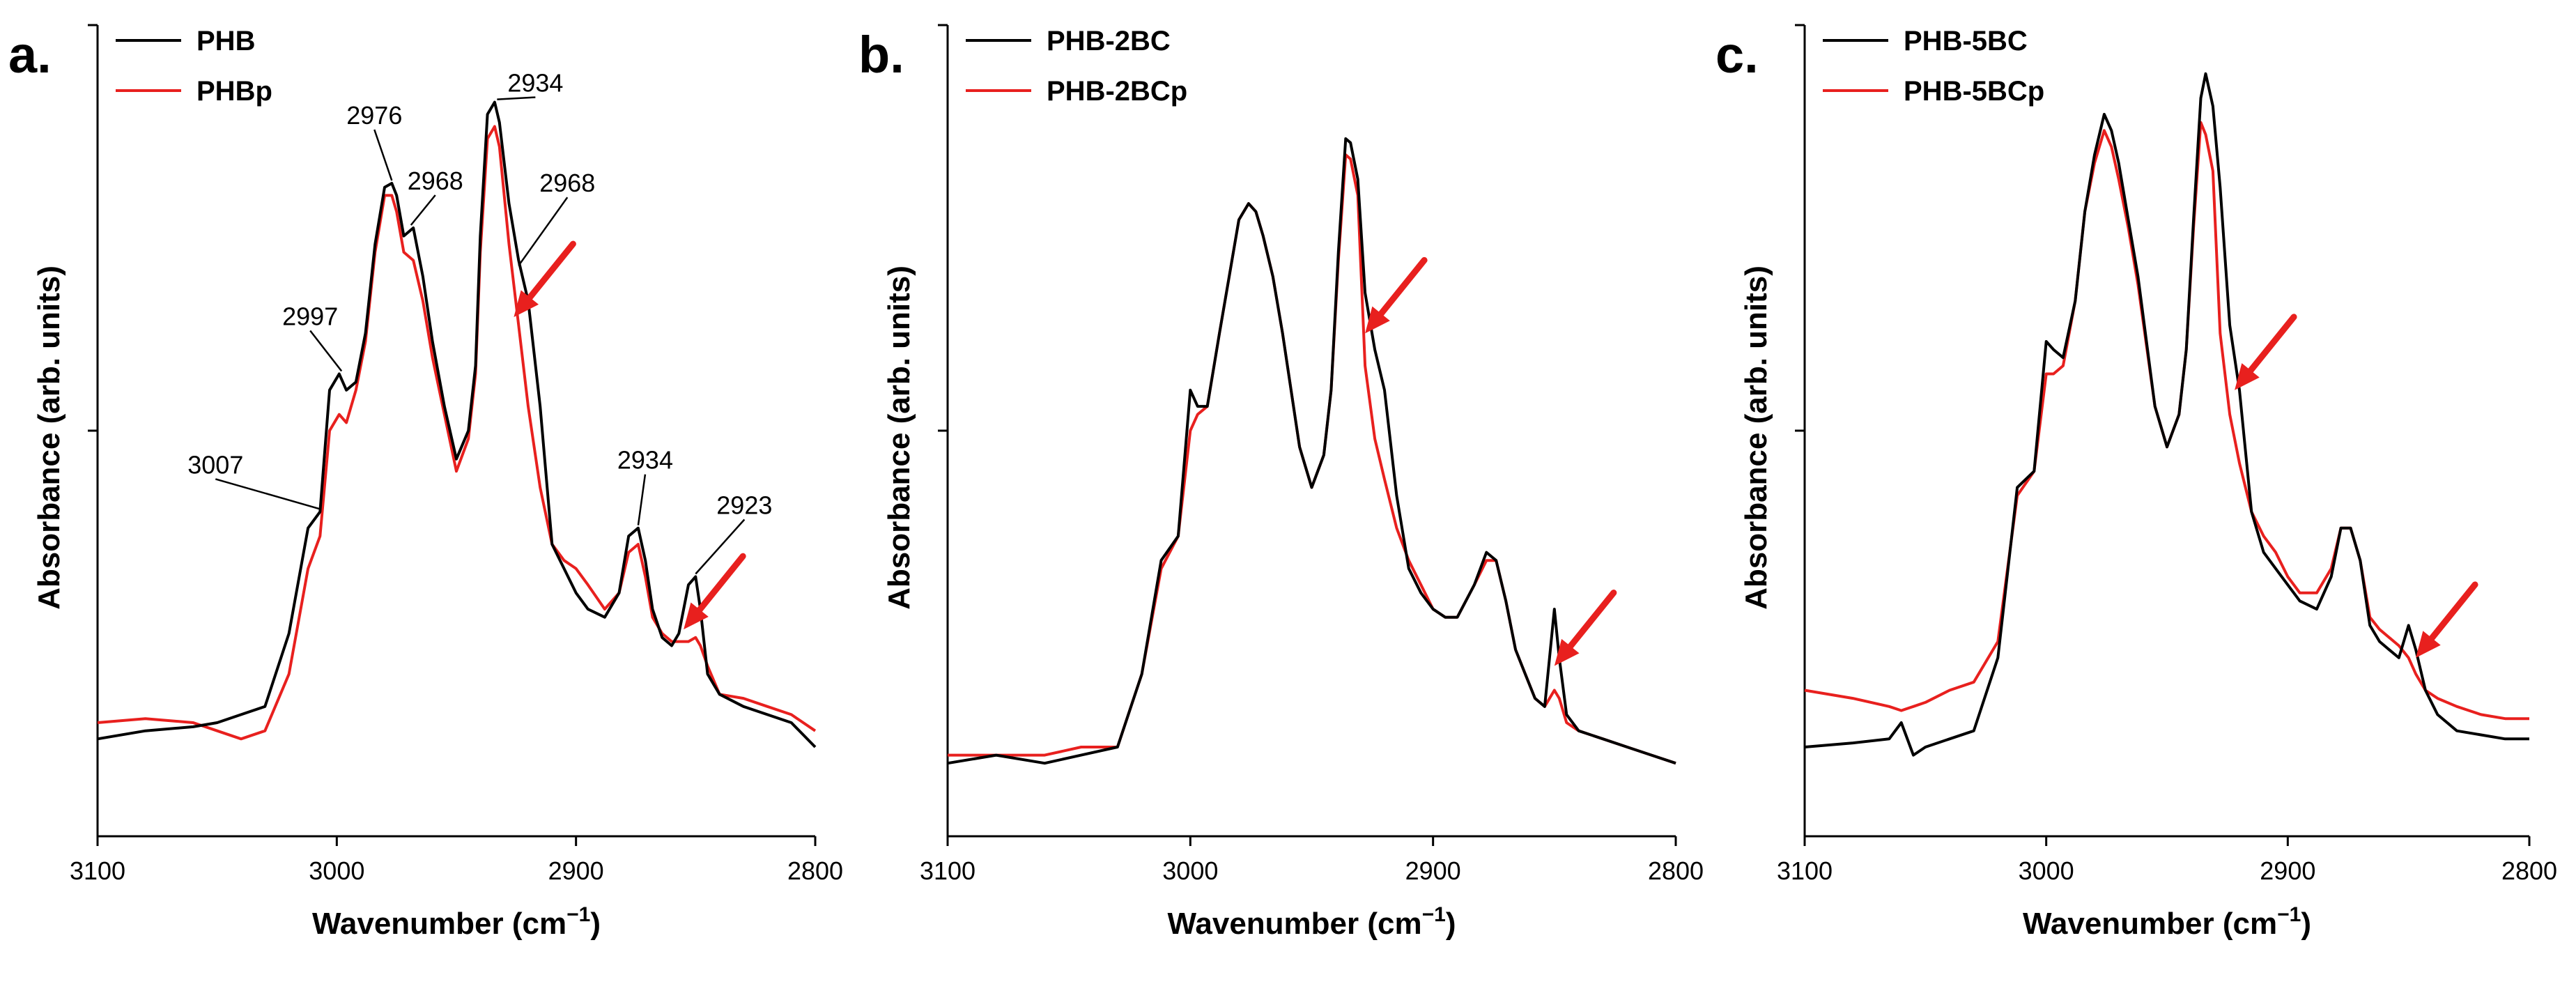 The height and width of the screenshot is (984, 2576). I want to click on panel-letter: a., so click(30, 55).